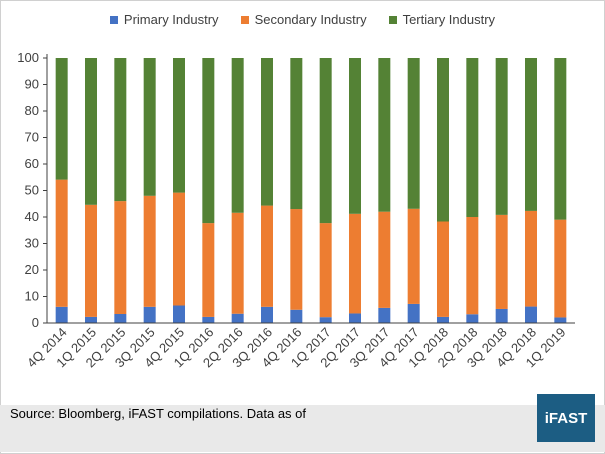 The image size is (605, 454). I want to click on y-tick-label-7: 70, so click(32, 137).